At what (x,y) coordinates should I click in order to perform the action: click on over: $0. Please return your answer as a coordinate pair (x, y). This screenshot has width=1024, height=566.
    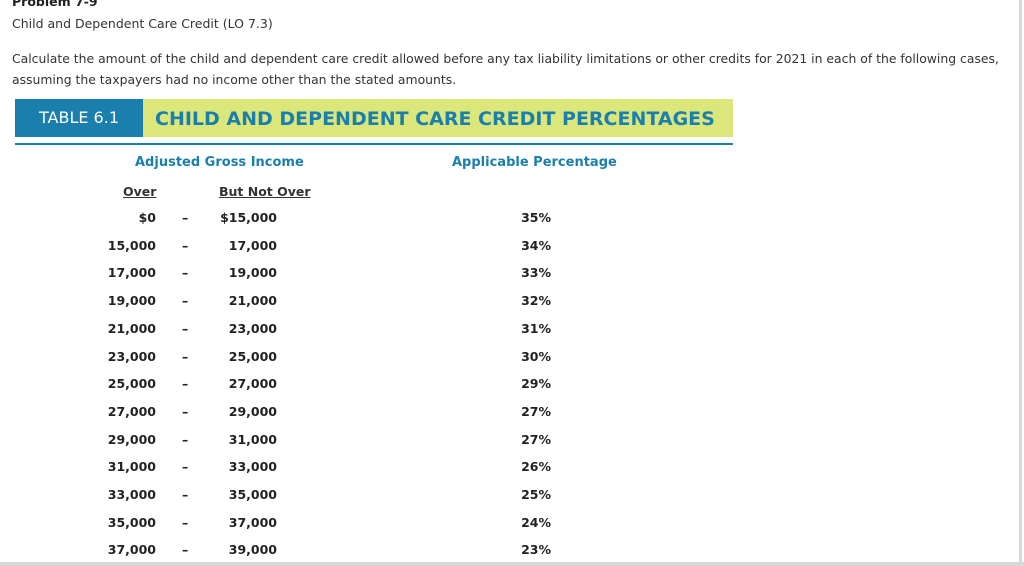
    Looking at the image, I should click on (147, 217).